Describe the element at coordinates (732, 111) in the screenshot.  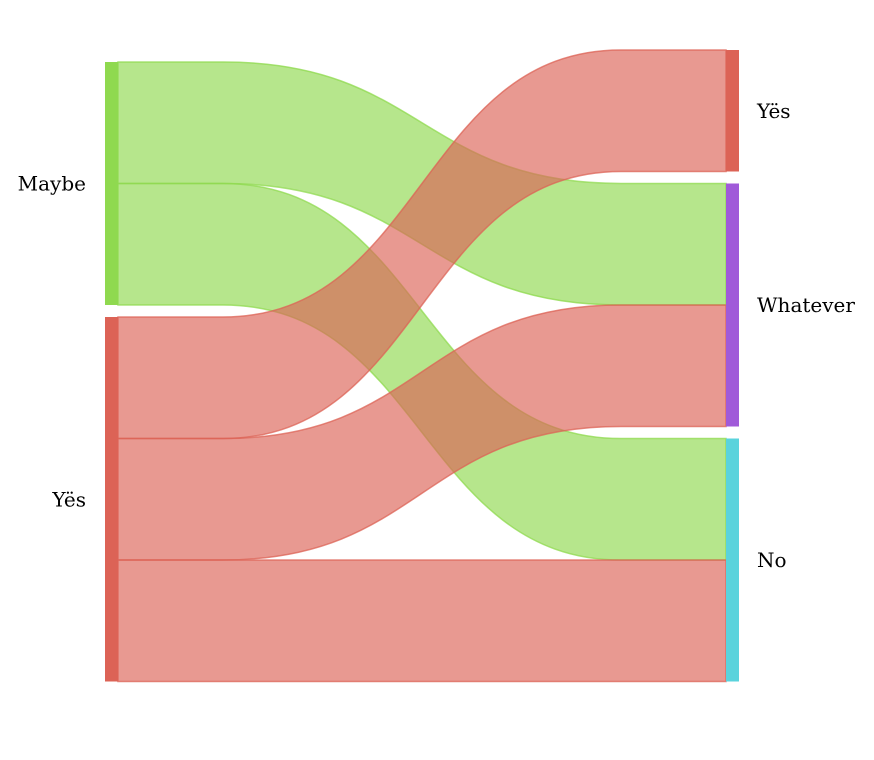
I see `node-yes_tgt` at that location.